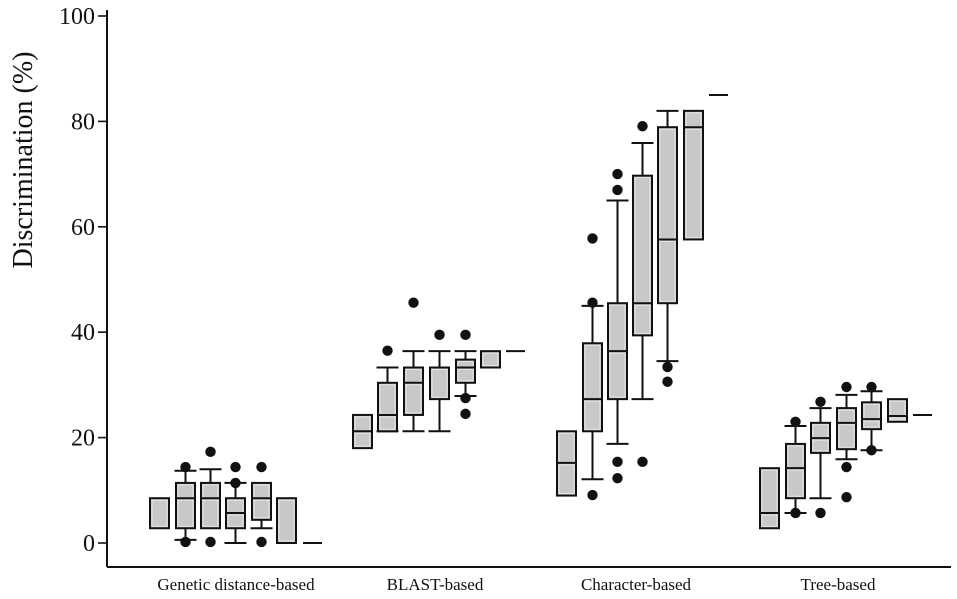 This screenshot has height=599, width=957. I want to click on y-axis-title: Discrimination (%), so click(23, 160).